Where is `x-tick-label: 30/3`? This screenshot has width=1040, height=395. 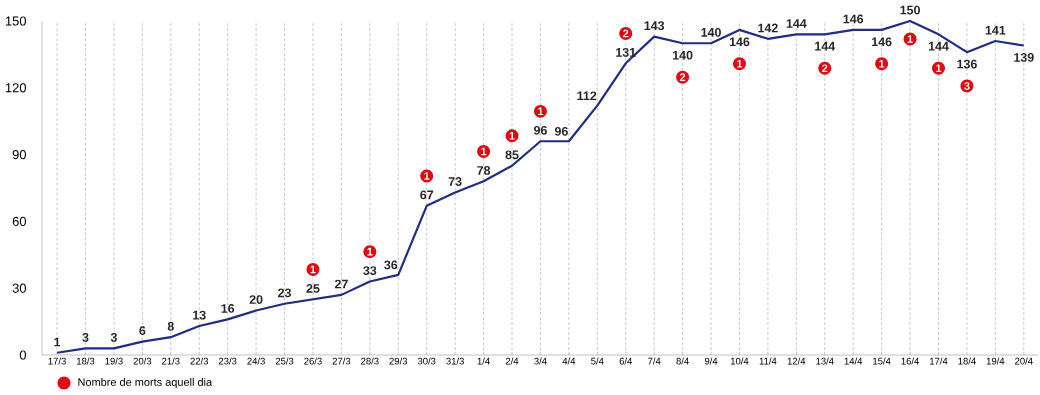 x-tick-label: 30/3 is located at coordinates (426, 361).